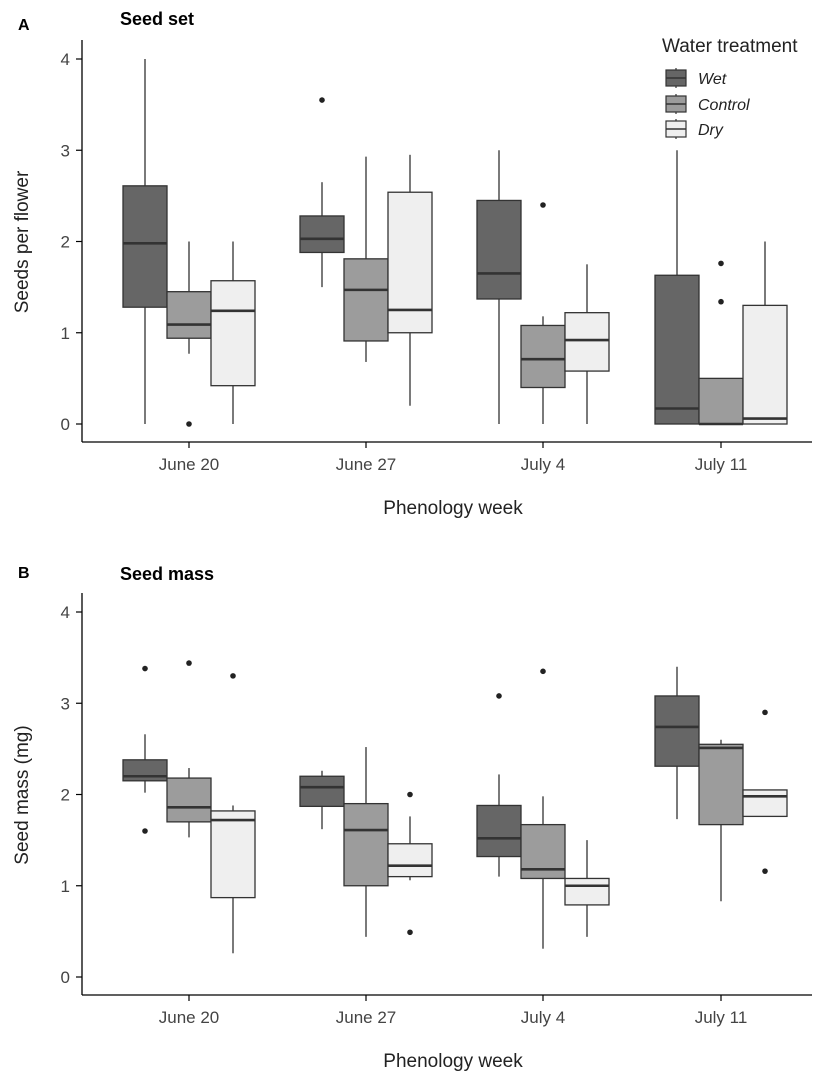  What do you see at coordinates (65, 977) in the screenshot?
I see `seed-mass-y-tick-label: 0` at bounding box center [65, 977].